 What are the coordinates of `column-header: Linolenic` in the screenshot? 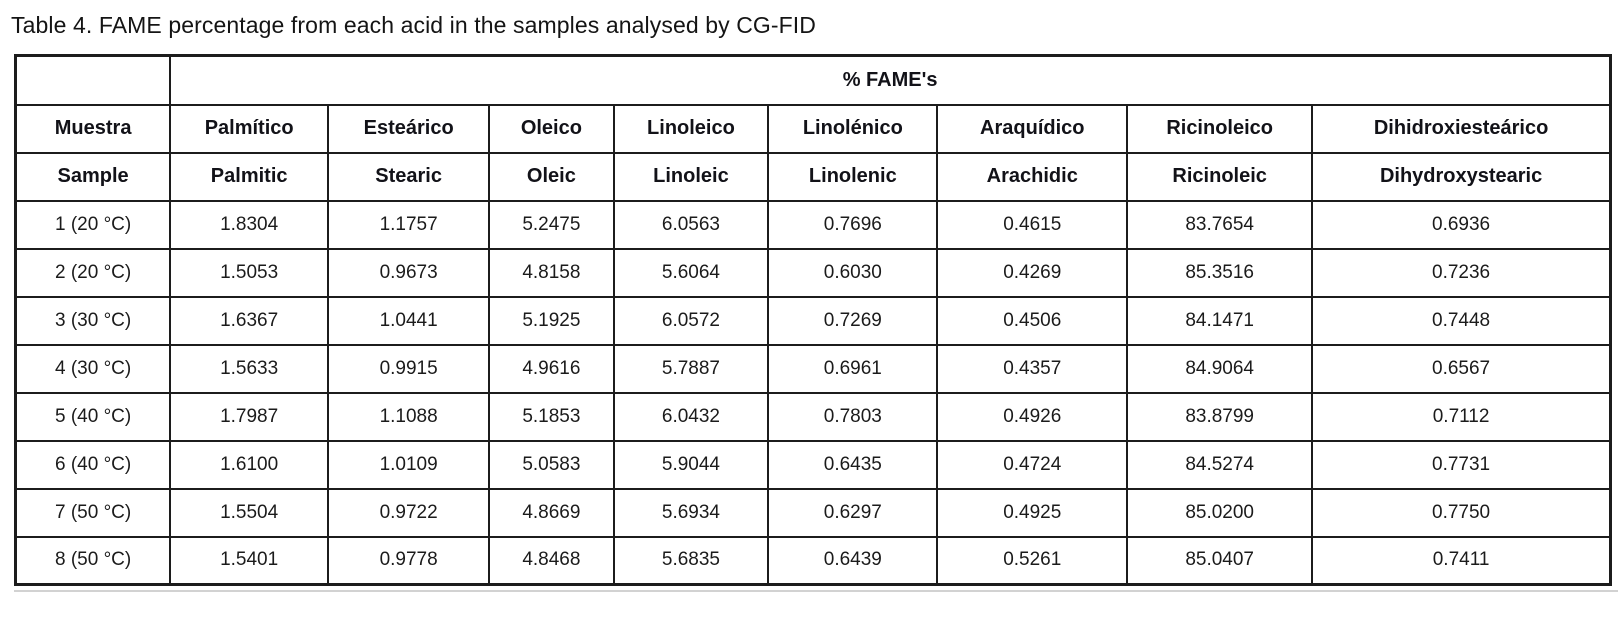 It's located at (853, 176).